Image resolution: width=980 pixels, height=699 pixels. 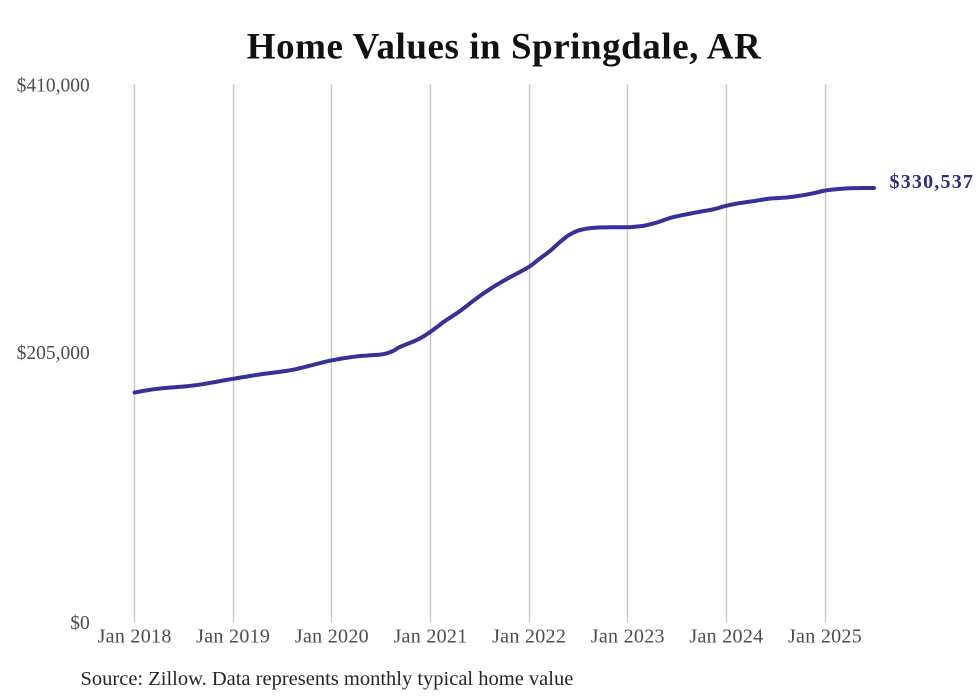 I want to click on svg-text: Jan 2020, so click(x=332, y=637).